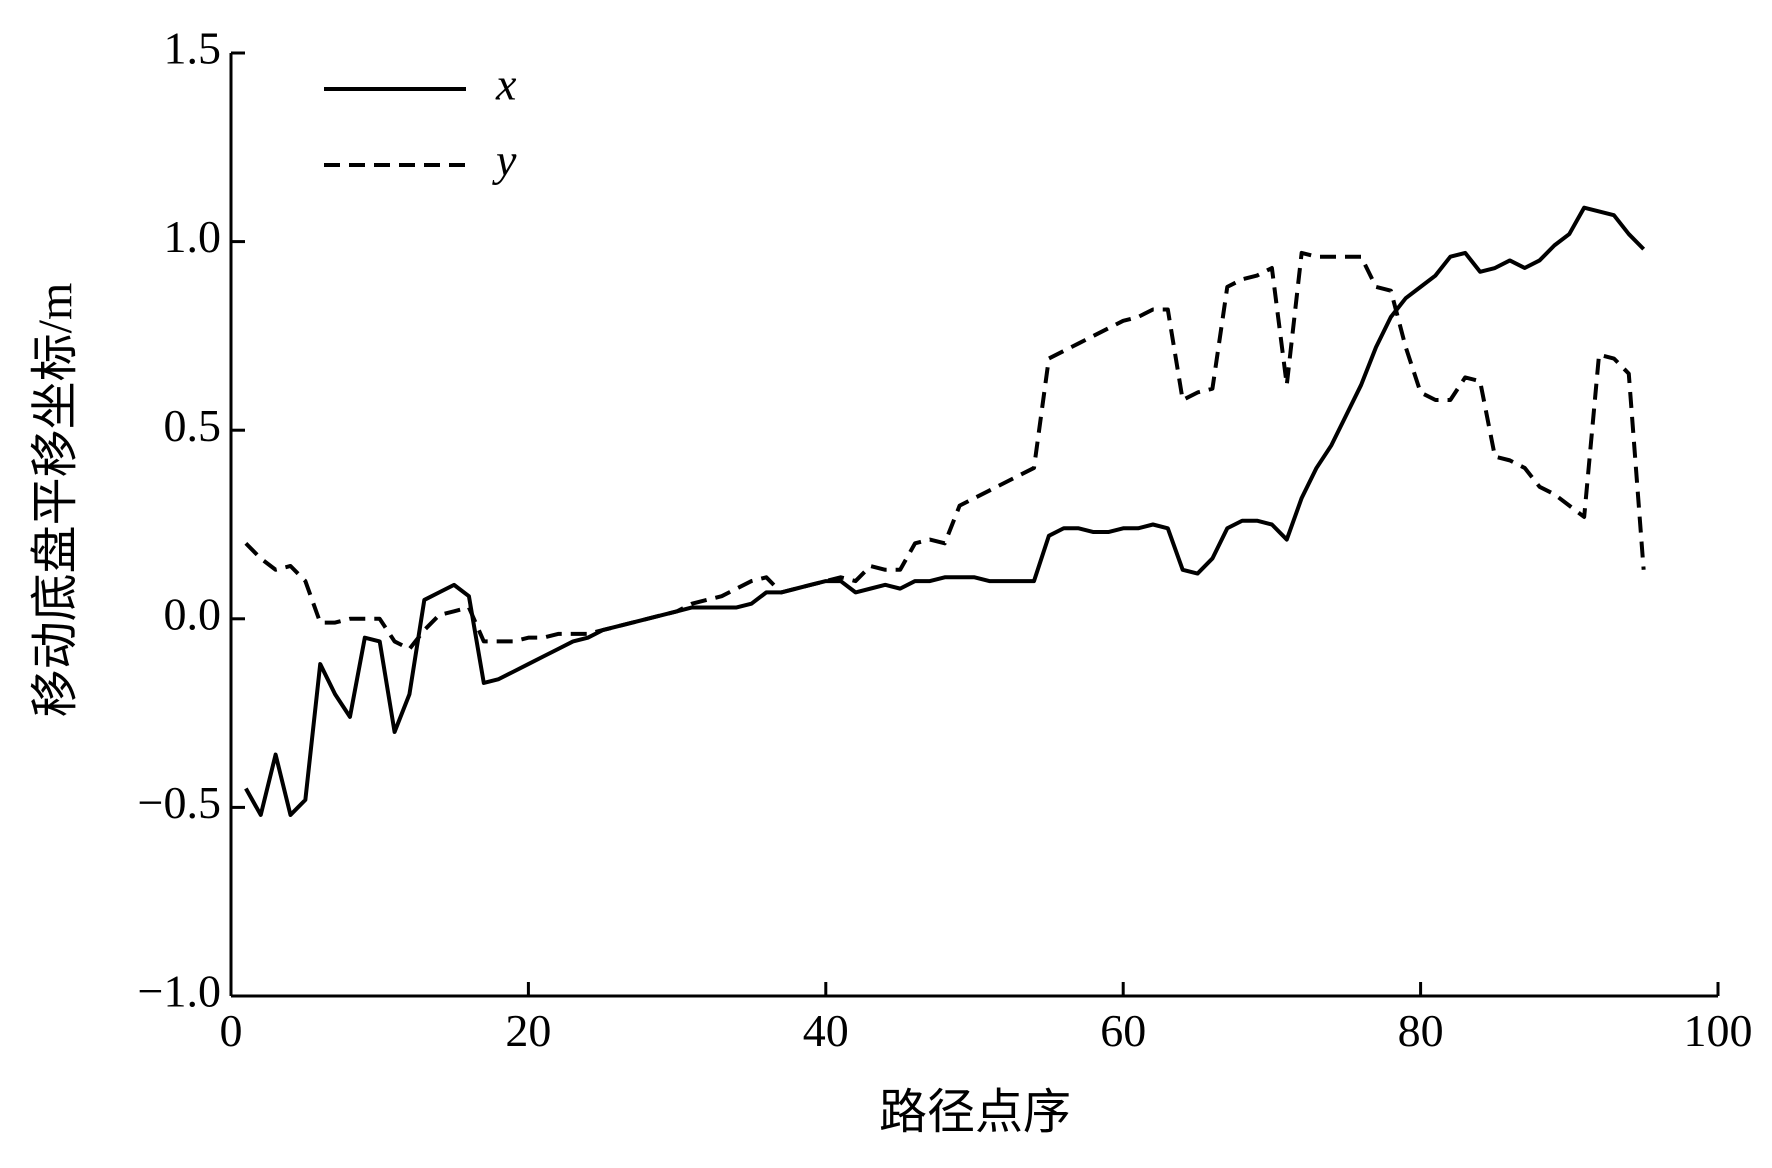 This screenshot has width=1772, height=1168. Describe the element at coordinates (1123, 1030) in the screenshot. I see `x-tick-label: 60` at that location.